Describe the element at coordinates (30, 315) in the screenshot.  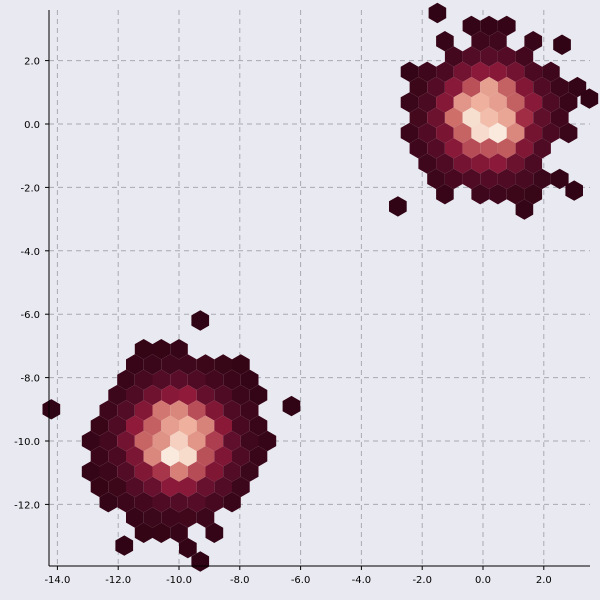
I see `y-tick-label: -6.0` at that location.